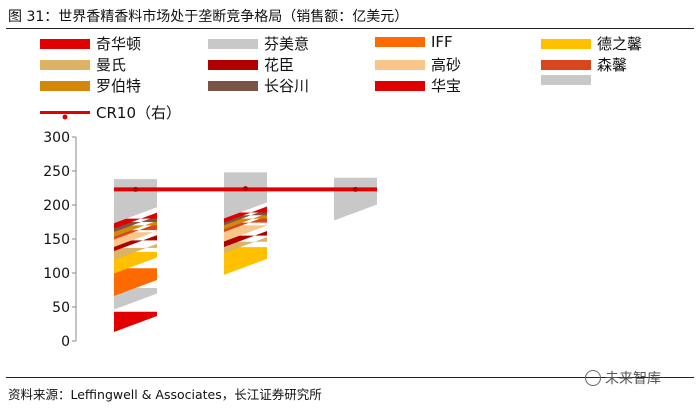  What do you see at coordinates (65, 342) in the screenshot?
I see `y-tick-label: 0` at bounding box center [65, 342].